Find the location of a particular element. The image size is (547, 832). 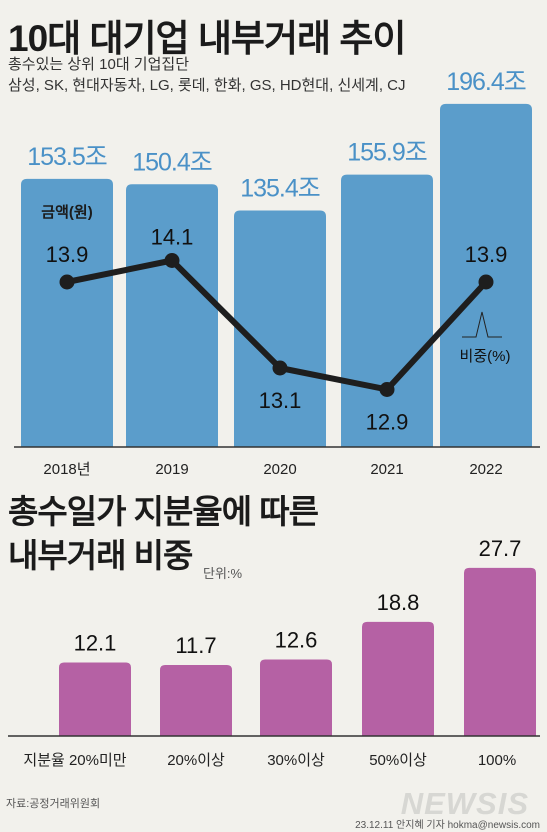

x-tick-label: 100% is located at coordinates (497, 760).